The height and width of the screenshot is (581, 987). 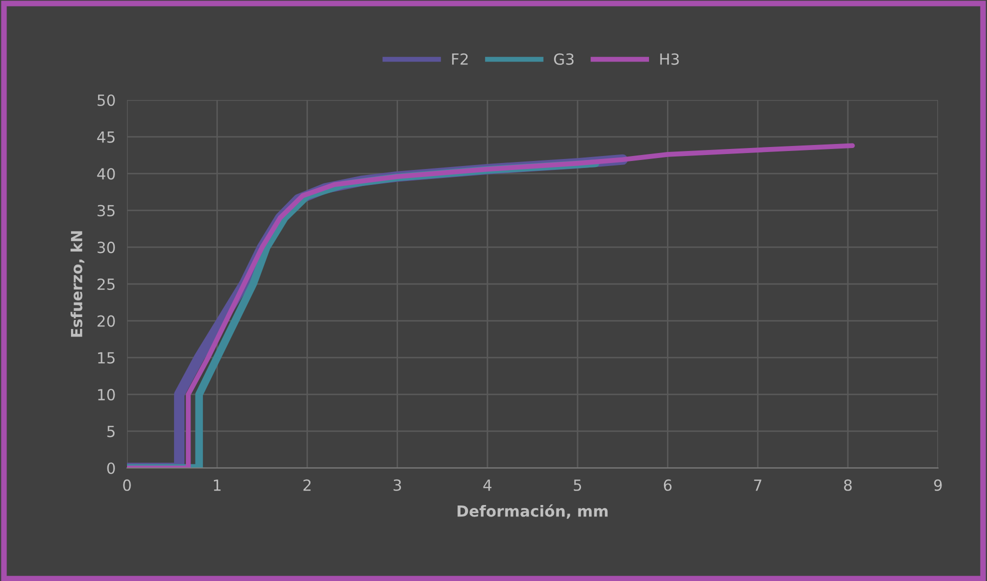 What do you see at coordinates (111, 468) in the screenshot?
I see `y-tick-label: 0` at bounding box center [111, 468].